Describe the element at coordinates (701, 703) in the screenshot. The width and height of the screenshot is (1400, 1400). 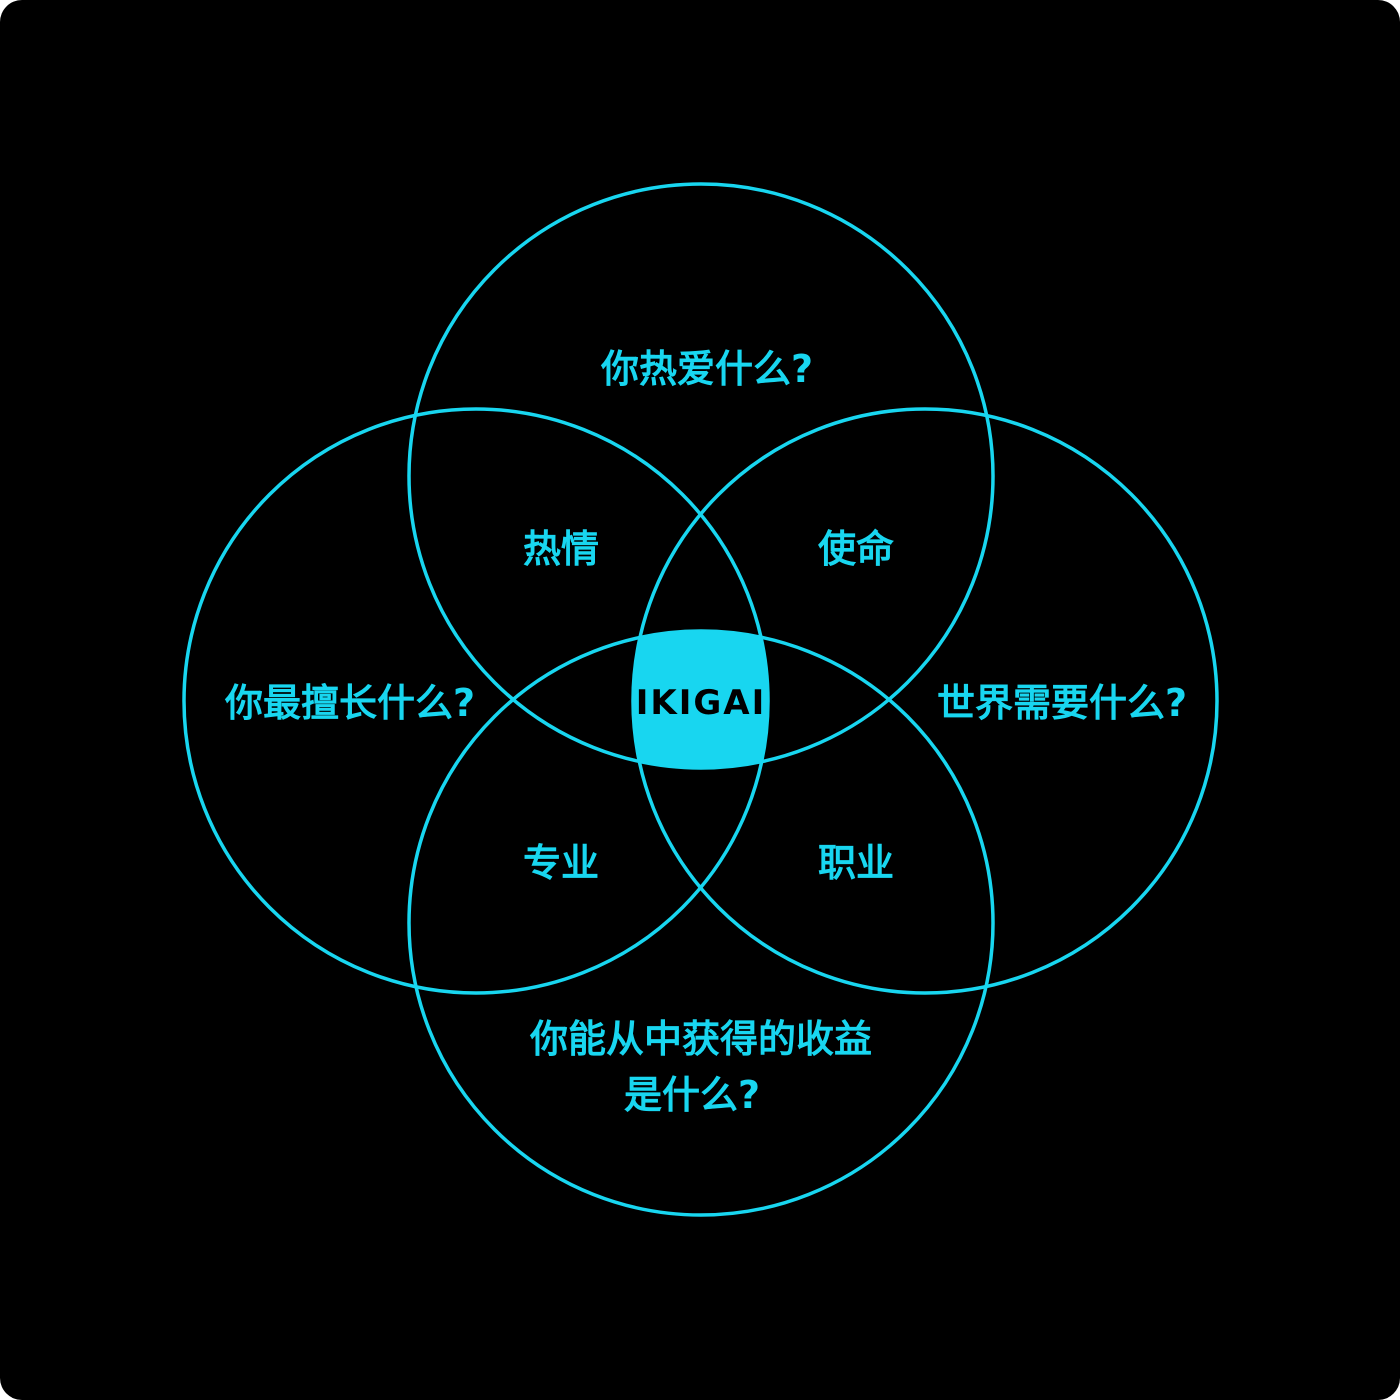
I see `center-ikigai-label: IKIGAI` at that location.